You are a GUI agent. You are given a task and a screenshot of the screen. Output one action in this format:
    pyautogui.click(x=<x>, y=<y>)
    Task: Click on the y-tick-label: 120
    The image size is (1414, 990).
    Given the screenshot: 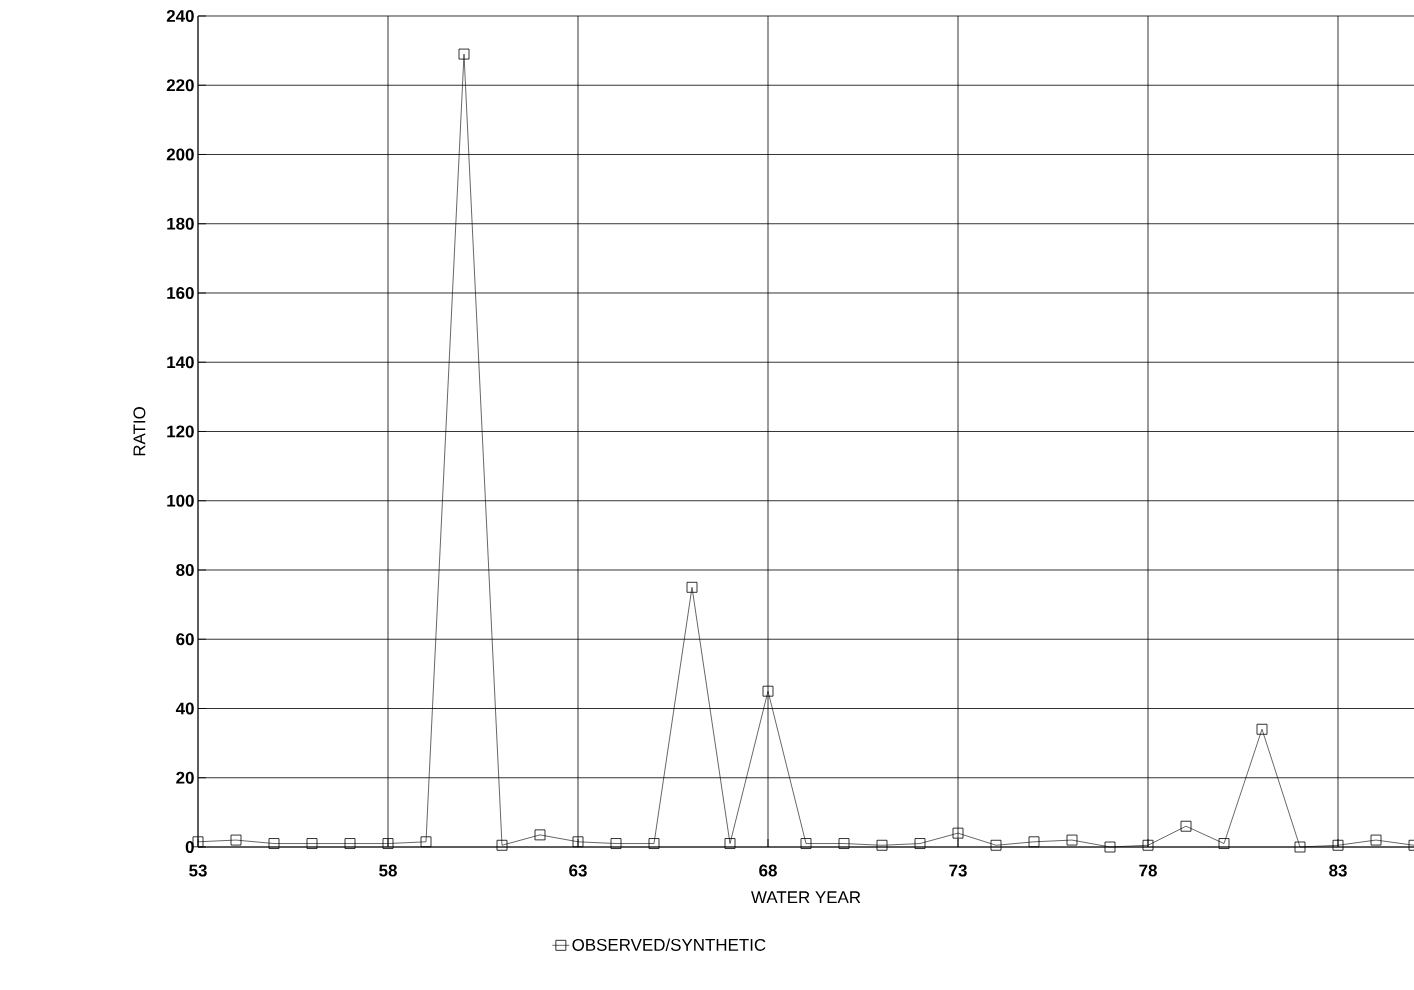 What is the action you would take?
    pyautogui.click(x=180, y=431)
    